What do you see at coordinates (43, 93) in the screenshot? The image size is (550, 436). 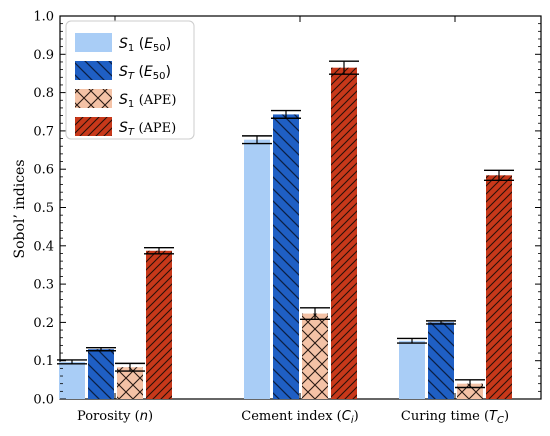 I see `y-tick-label: 0.8` at bounding box center [43, 93].